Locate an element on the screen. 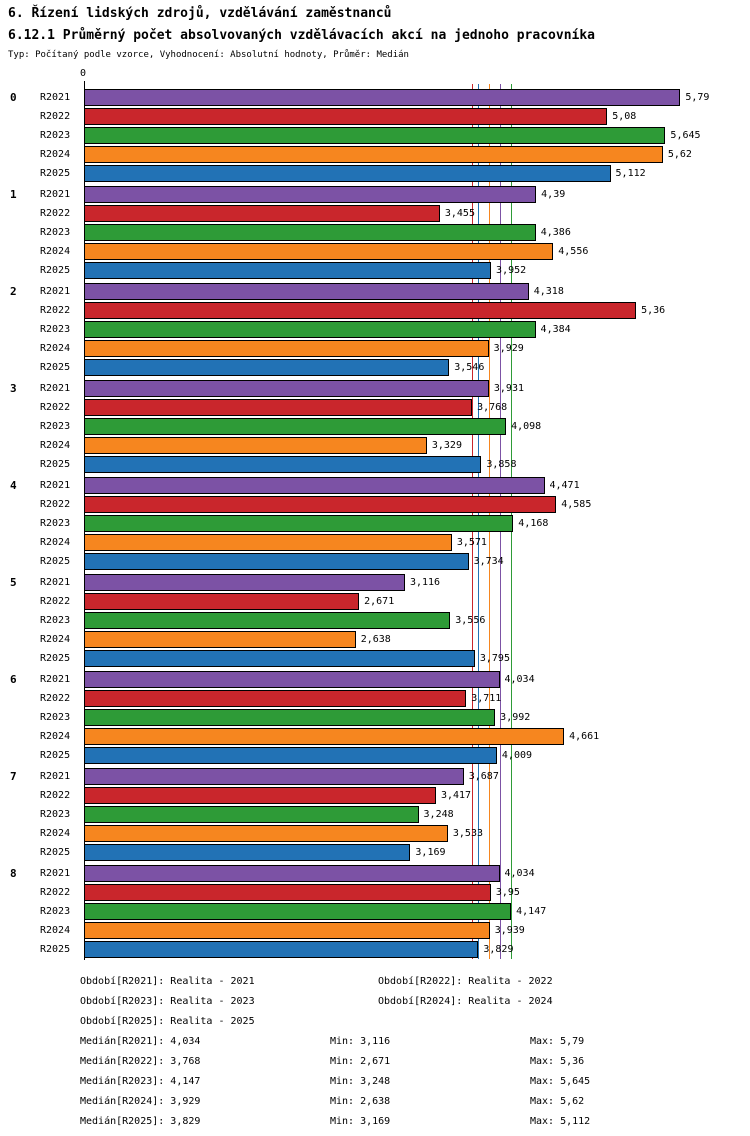 The width and height of the screenshot is (750, 1136). bar-value-label: 4,384 is located at coordinates (555, 329).